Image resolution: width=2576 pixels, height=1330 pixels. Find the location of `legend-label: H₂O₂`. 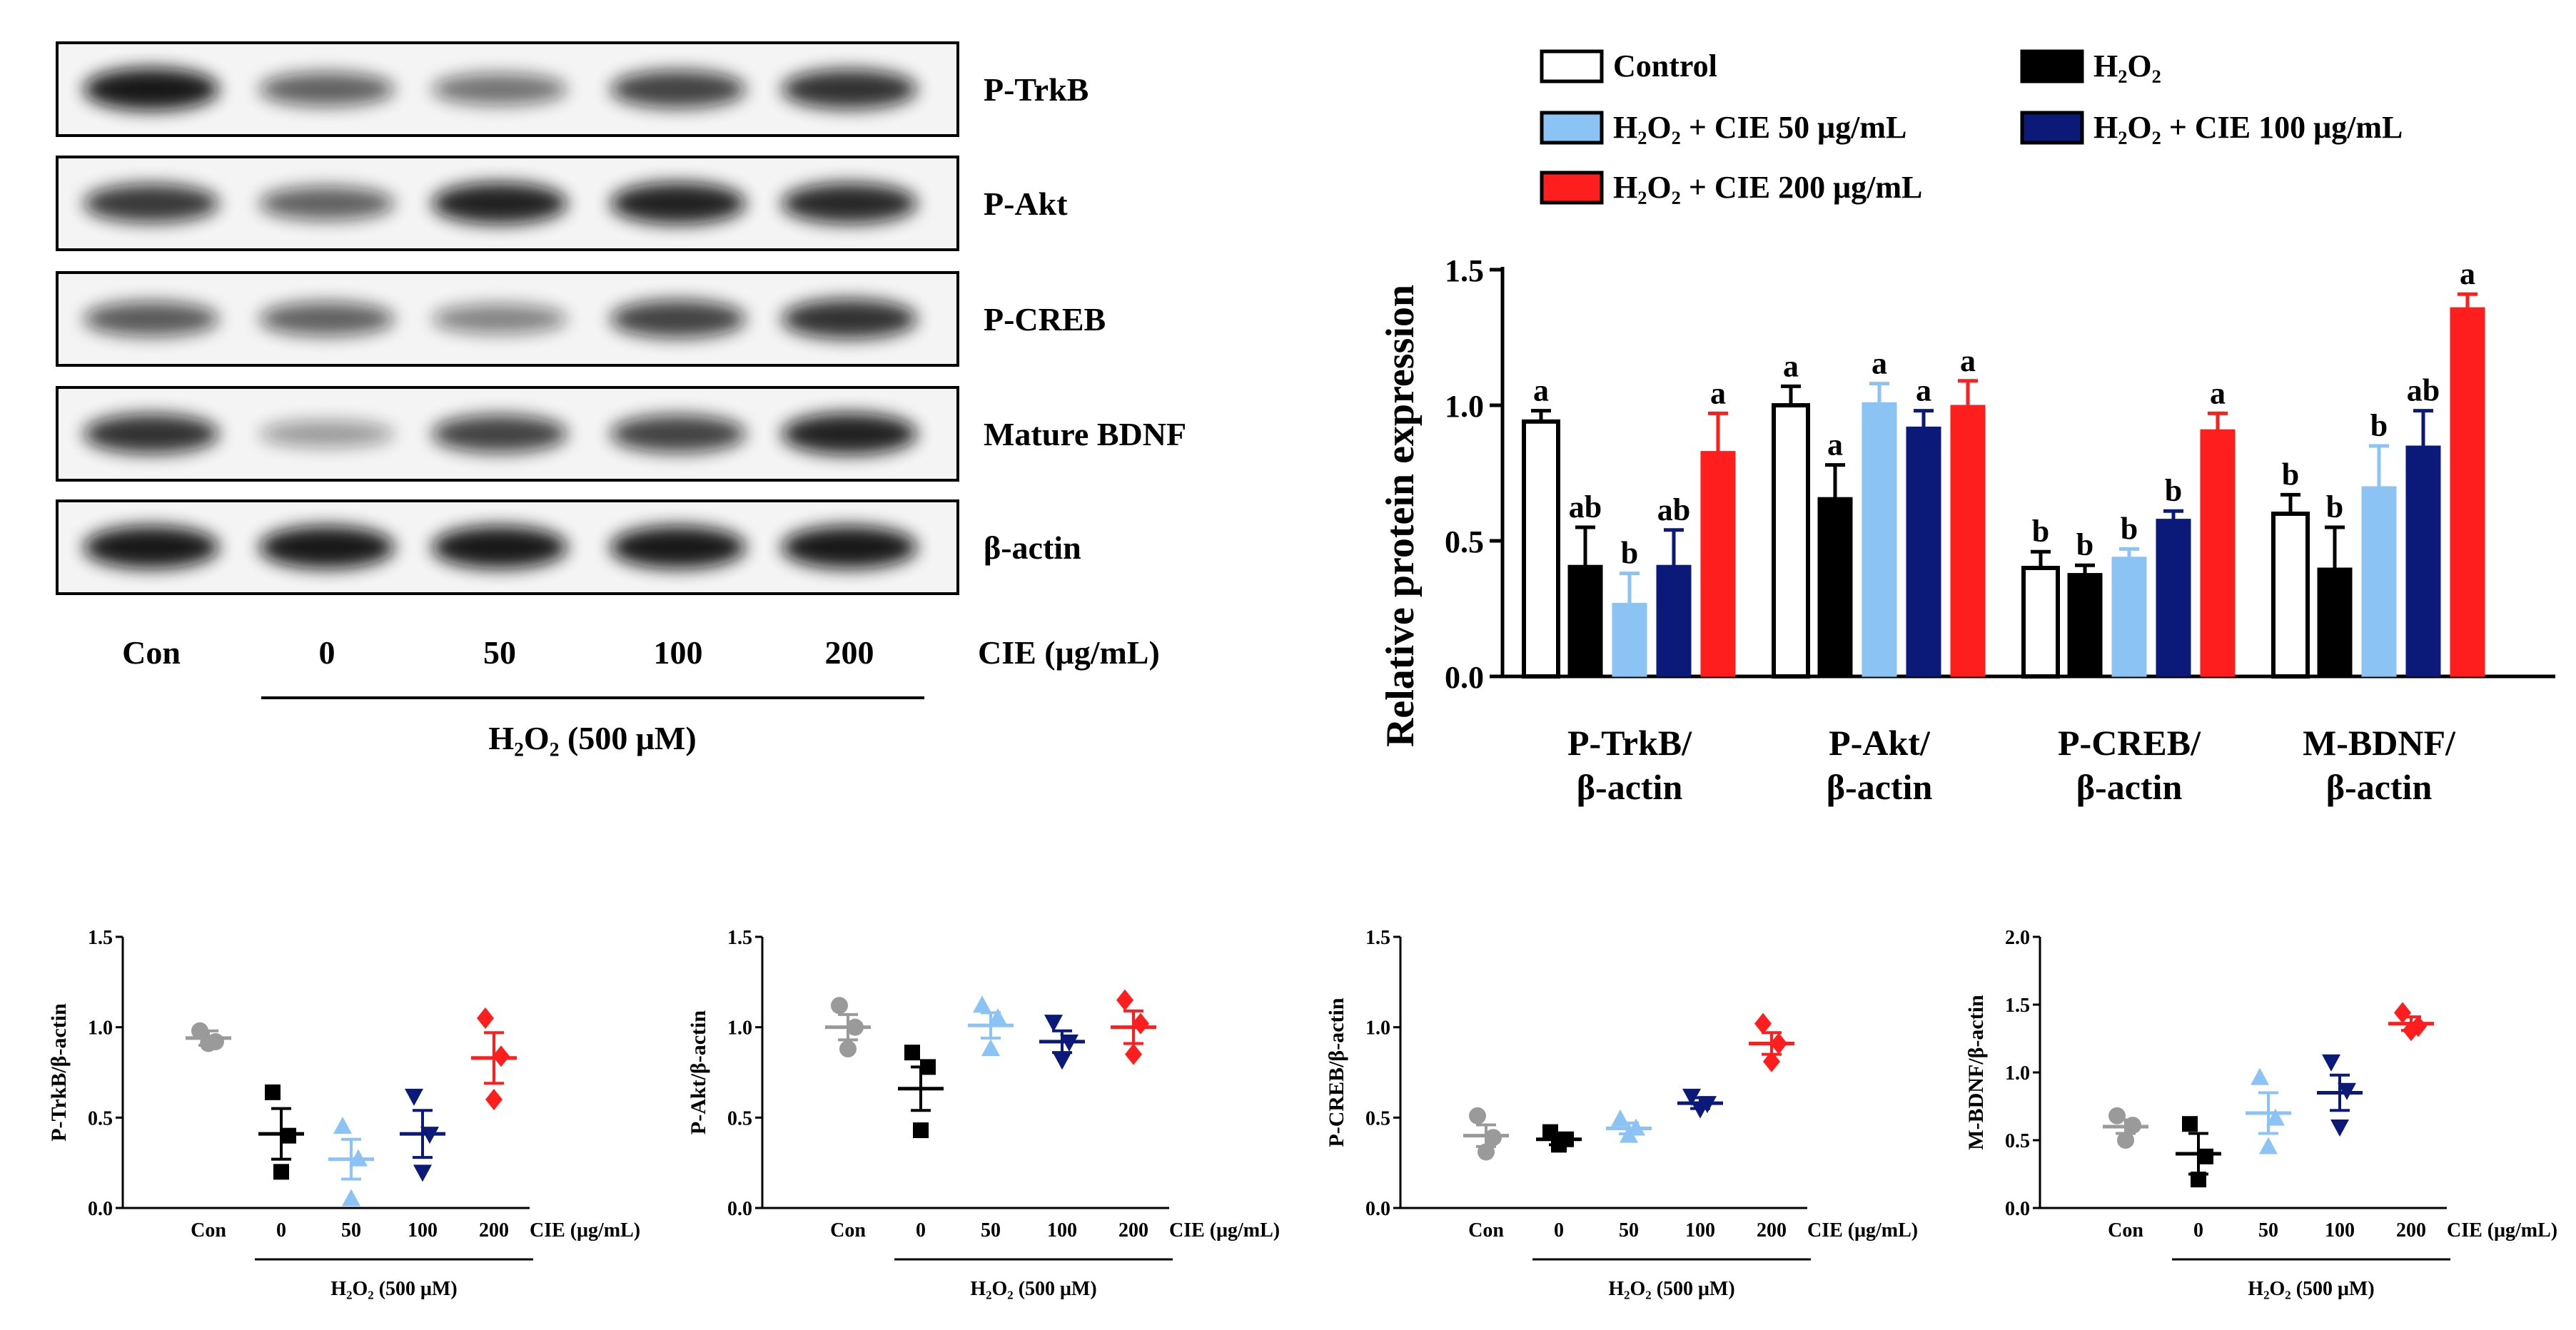

legend-label: H₂O₂ is located at coordinates (2127, 66).